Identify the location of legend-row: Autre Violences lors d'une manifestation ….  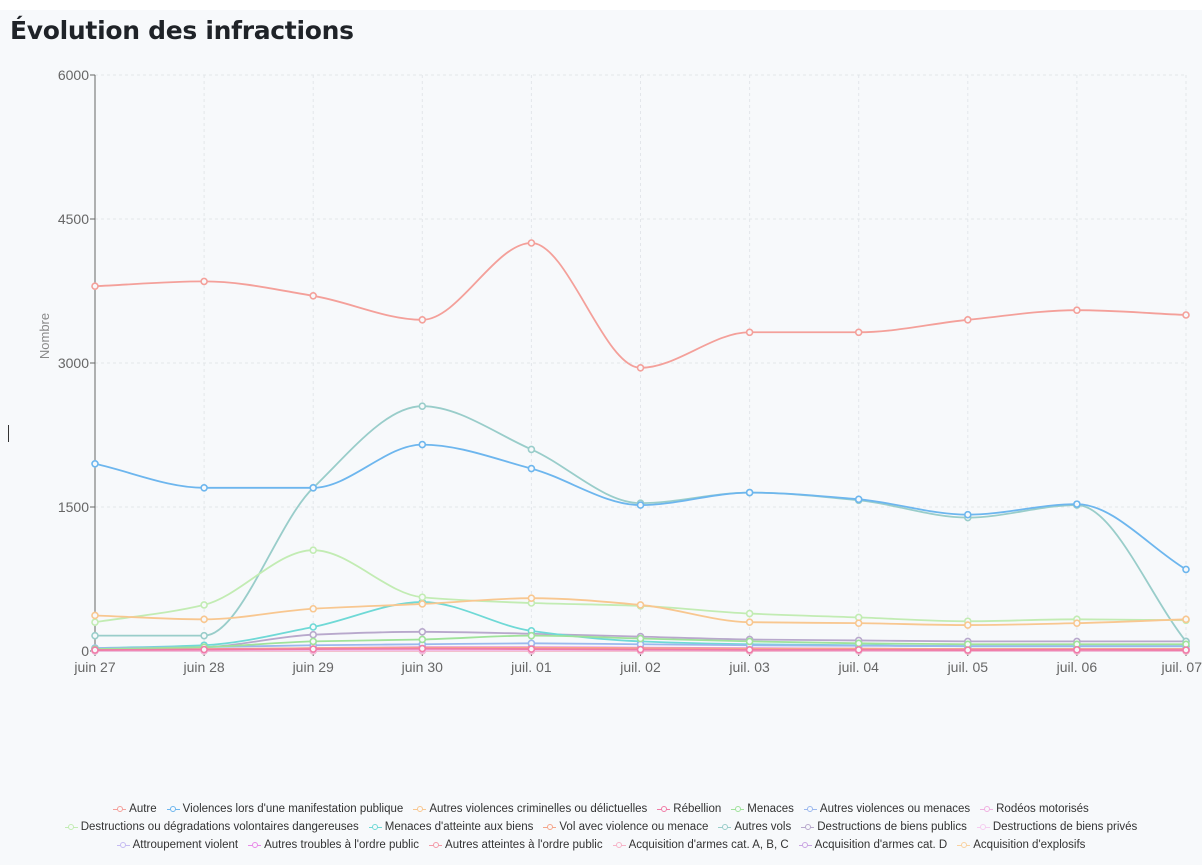
(601, 809).